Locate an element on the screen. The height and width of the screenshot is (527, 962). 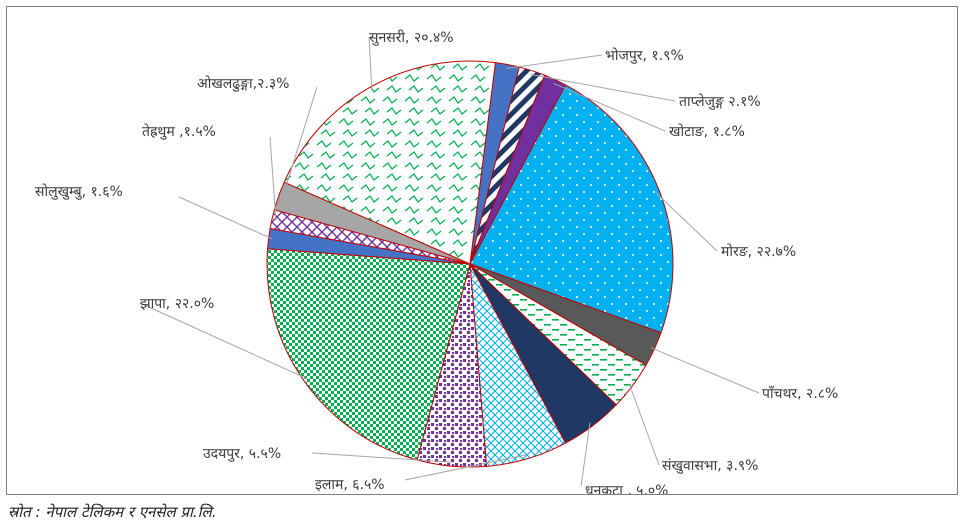
slice-label: सोलुखुम्बु, १.६% is located at coordinates (79, 191).